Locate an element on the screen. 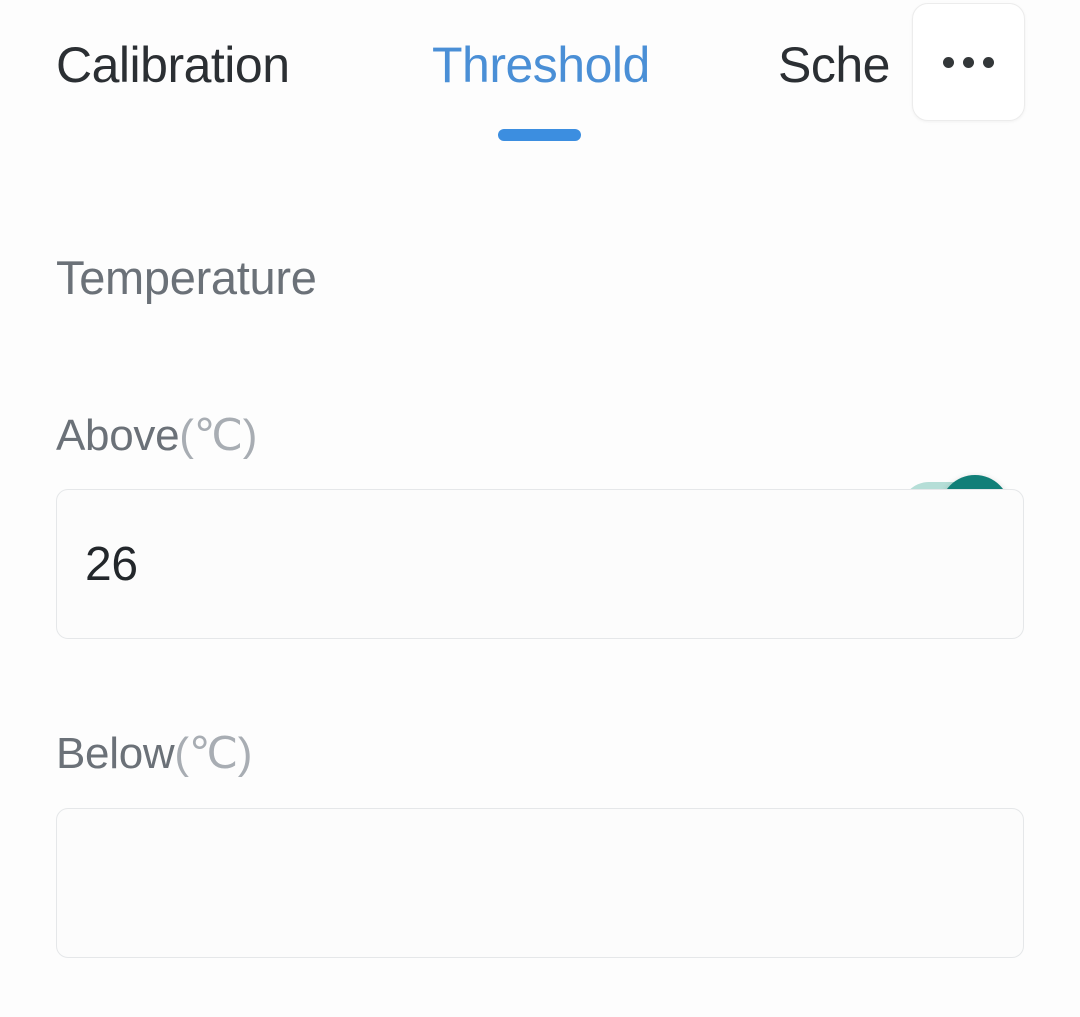 The image size is (1080, 1017). tab-strip: Calibration Threshold Sche is located at coordinates (456, 75).